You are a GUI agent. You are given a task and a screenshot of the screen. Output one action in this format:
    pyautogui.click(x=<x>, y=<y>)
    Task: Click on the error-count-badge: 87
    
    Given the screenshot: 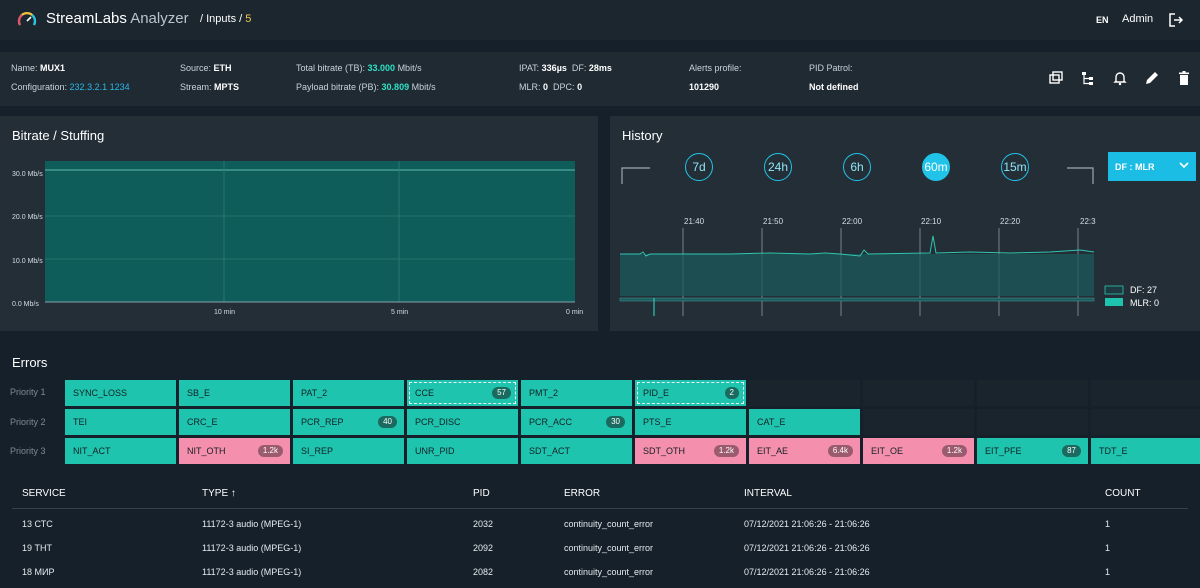 What is the action you would take?
    pyautogui.click(x=1071, y=451)
    